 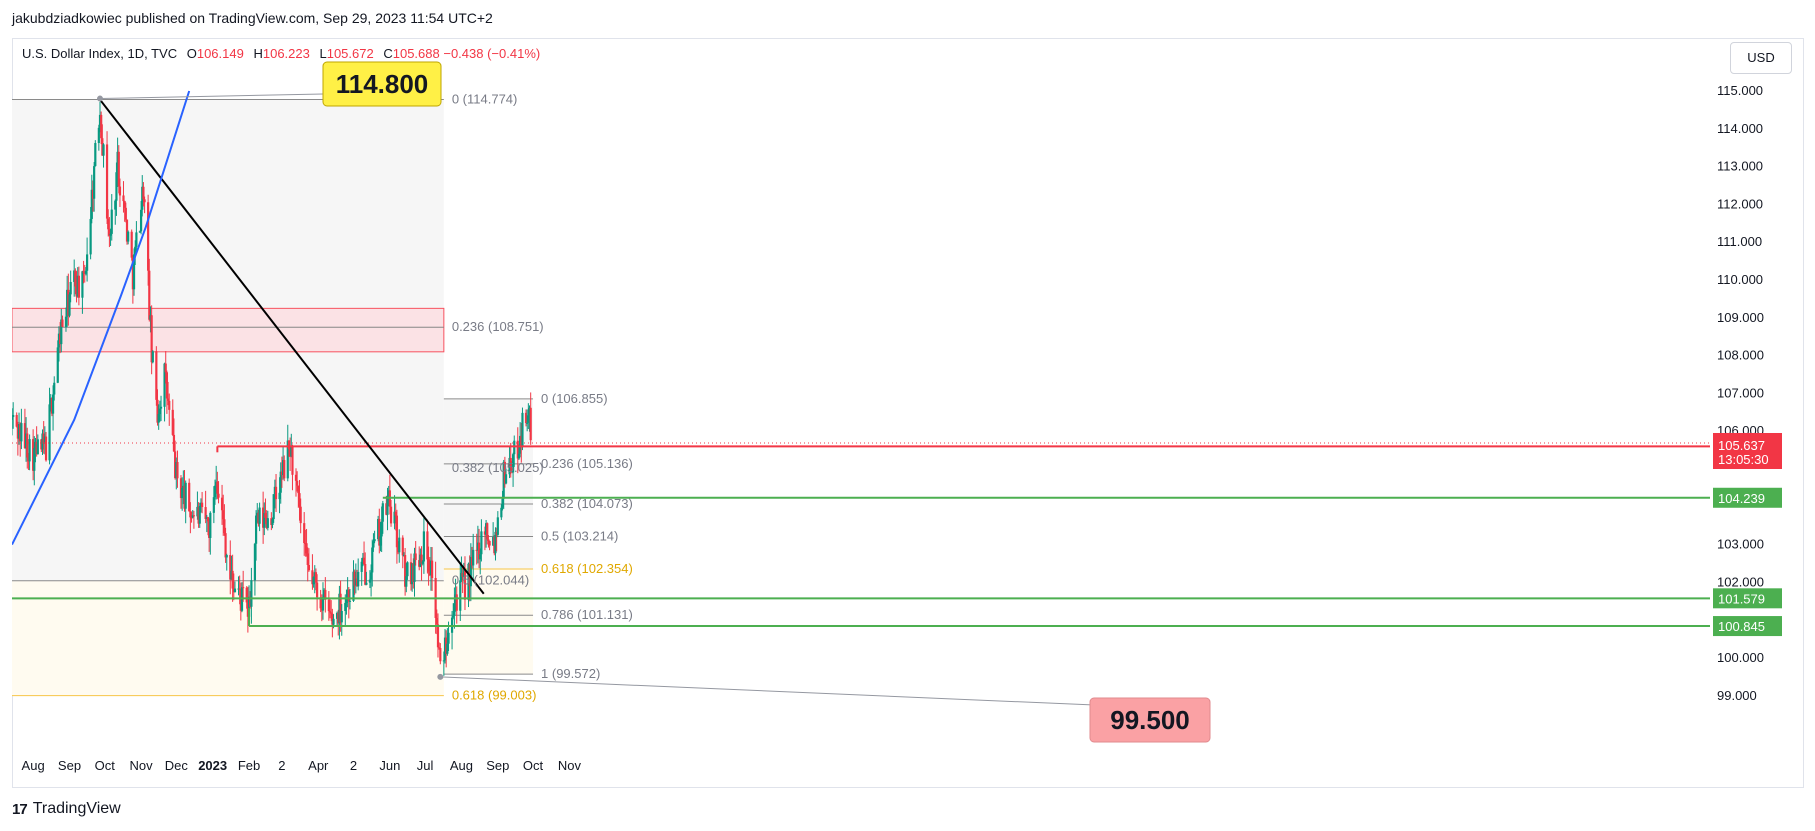 What do you see at coordinates (485, 99) in the screenshot?
I see `fib-large-label: 0 (114.774)` at bounding box center [485, 99].